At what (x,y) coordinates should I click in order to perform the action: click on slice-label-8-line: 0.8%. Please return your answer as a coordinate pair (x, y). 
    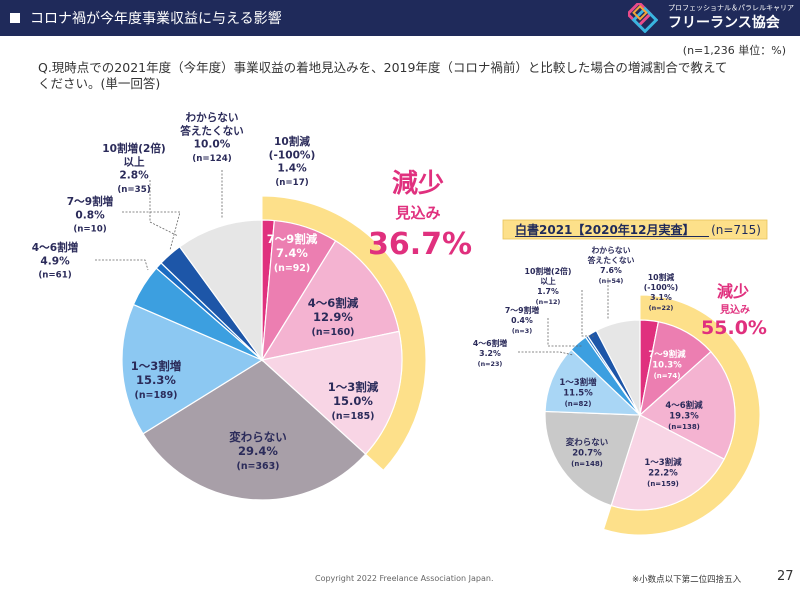
    Looking at the image, I should click on (90, 215).